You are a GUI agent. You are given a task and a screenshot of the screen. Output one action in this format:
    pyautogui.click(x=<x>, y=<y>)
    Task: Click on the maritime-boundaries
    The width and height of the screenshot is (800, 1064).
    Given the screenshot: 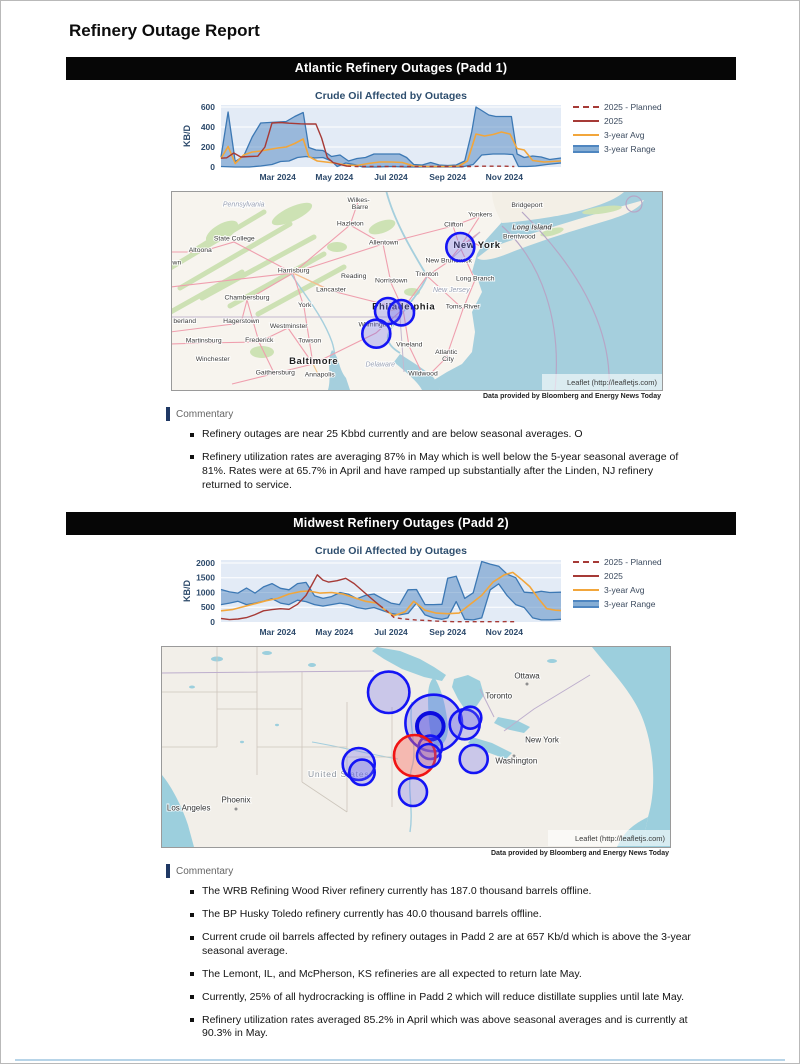 What is the action you would take?
    pyautogui.click(x=572, y=292)
    